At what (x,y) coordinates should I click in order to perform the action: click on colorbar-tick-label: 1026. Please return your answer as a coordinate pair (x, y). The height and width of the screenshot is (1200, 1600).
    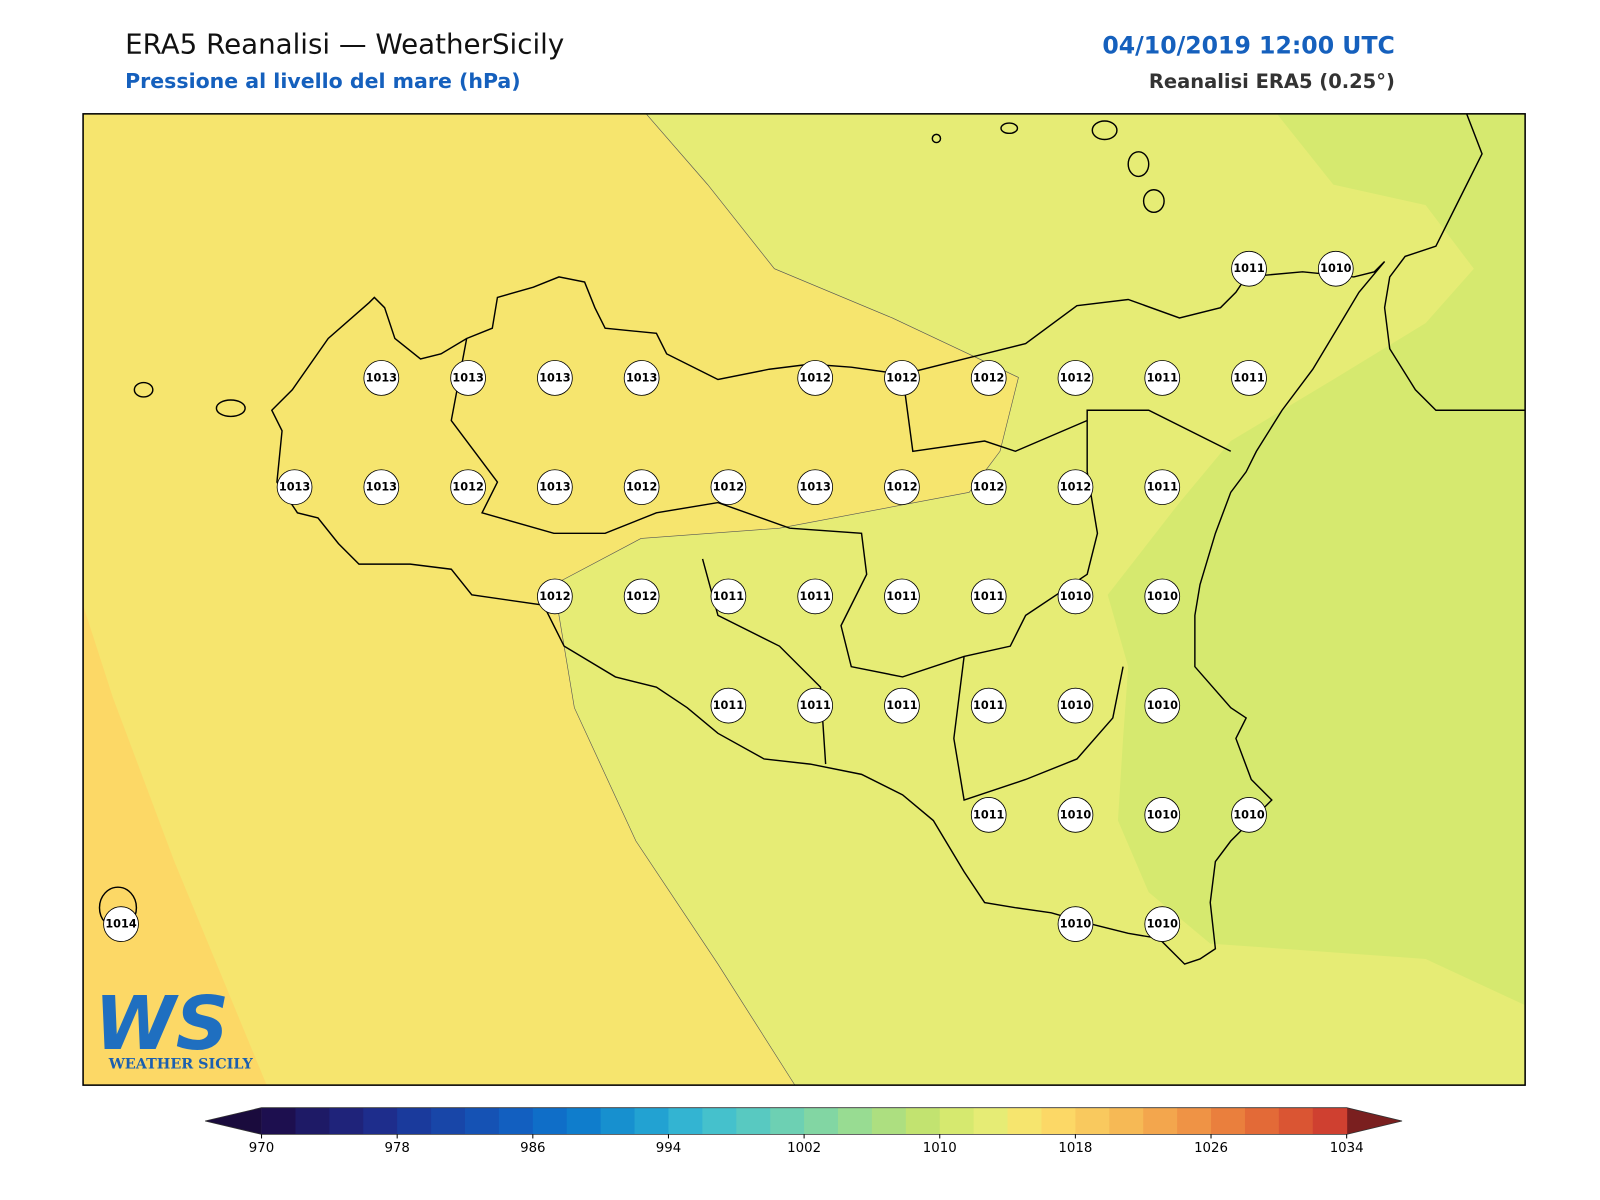
    Looking at the image, I should click on (1211, 1148).